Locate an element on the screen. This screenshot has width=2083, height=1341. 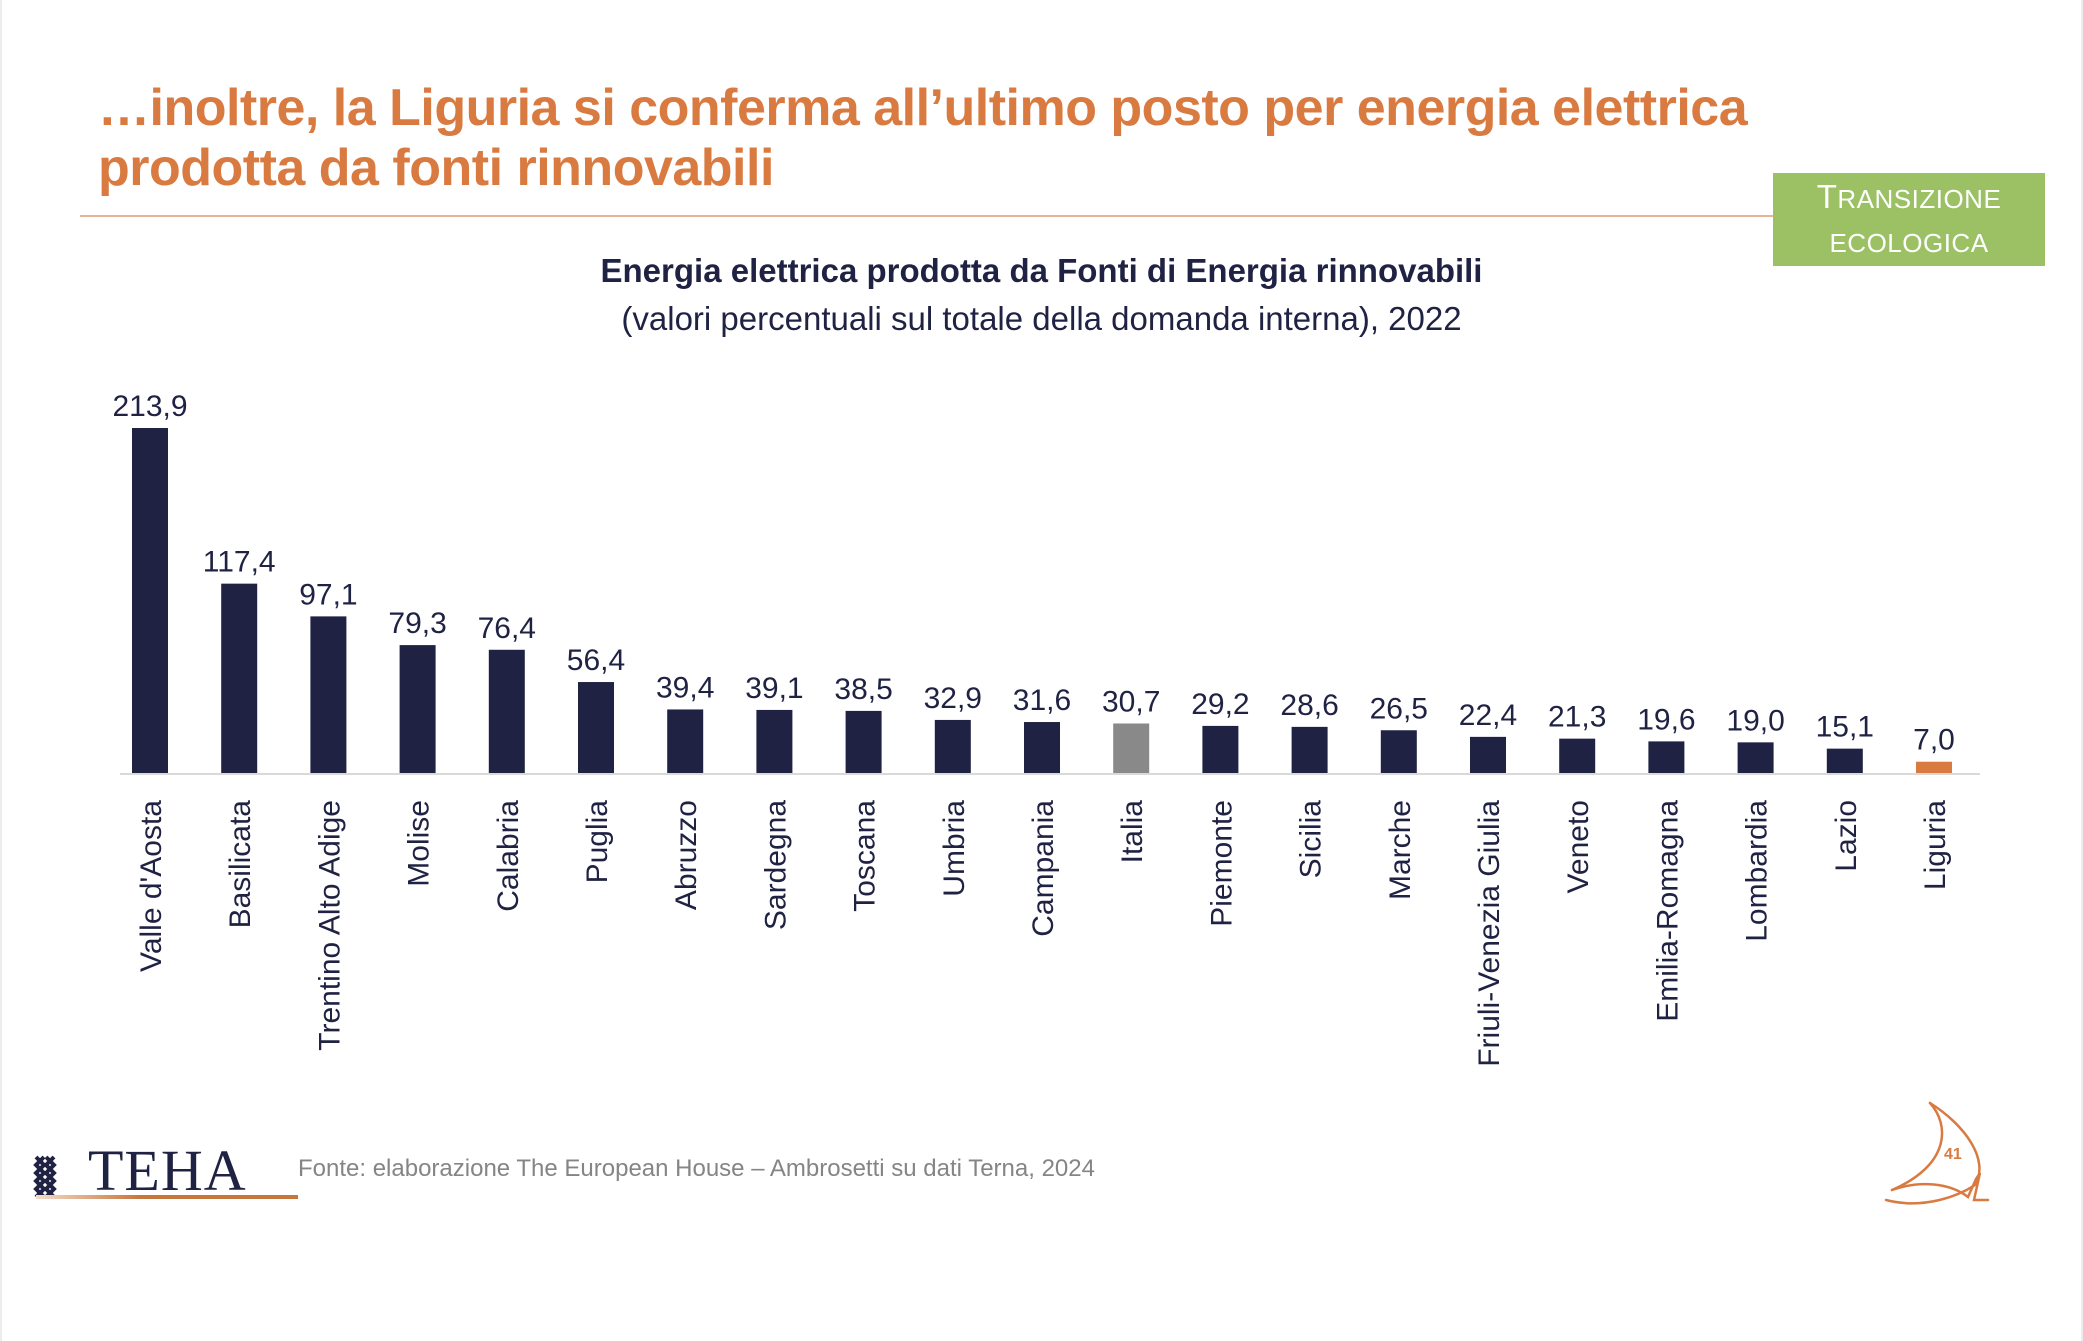
bar-marche is located at coordinates (1398, 751).